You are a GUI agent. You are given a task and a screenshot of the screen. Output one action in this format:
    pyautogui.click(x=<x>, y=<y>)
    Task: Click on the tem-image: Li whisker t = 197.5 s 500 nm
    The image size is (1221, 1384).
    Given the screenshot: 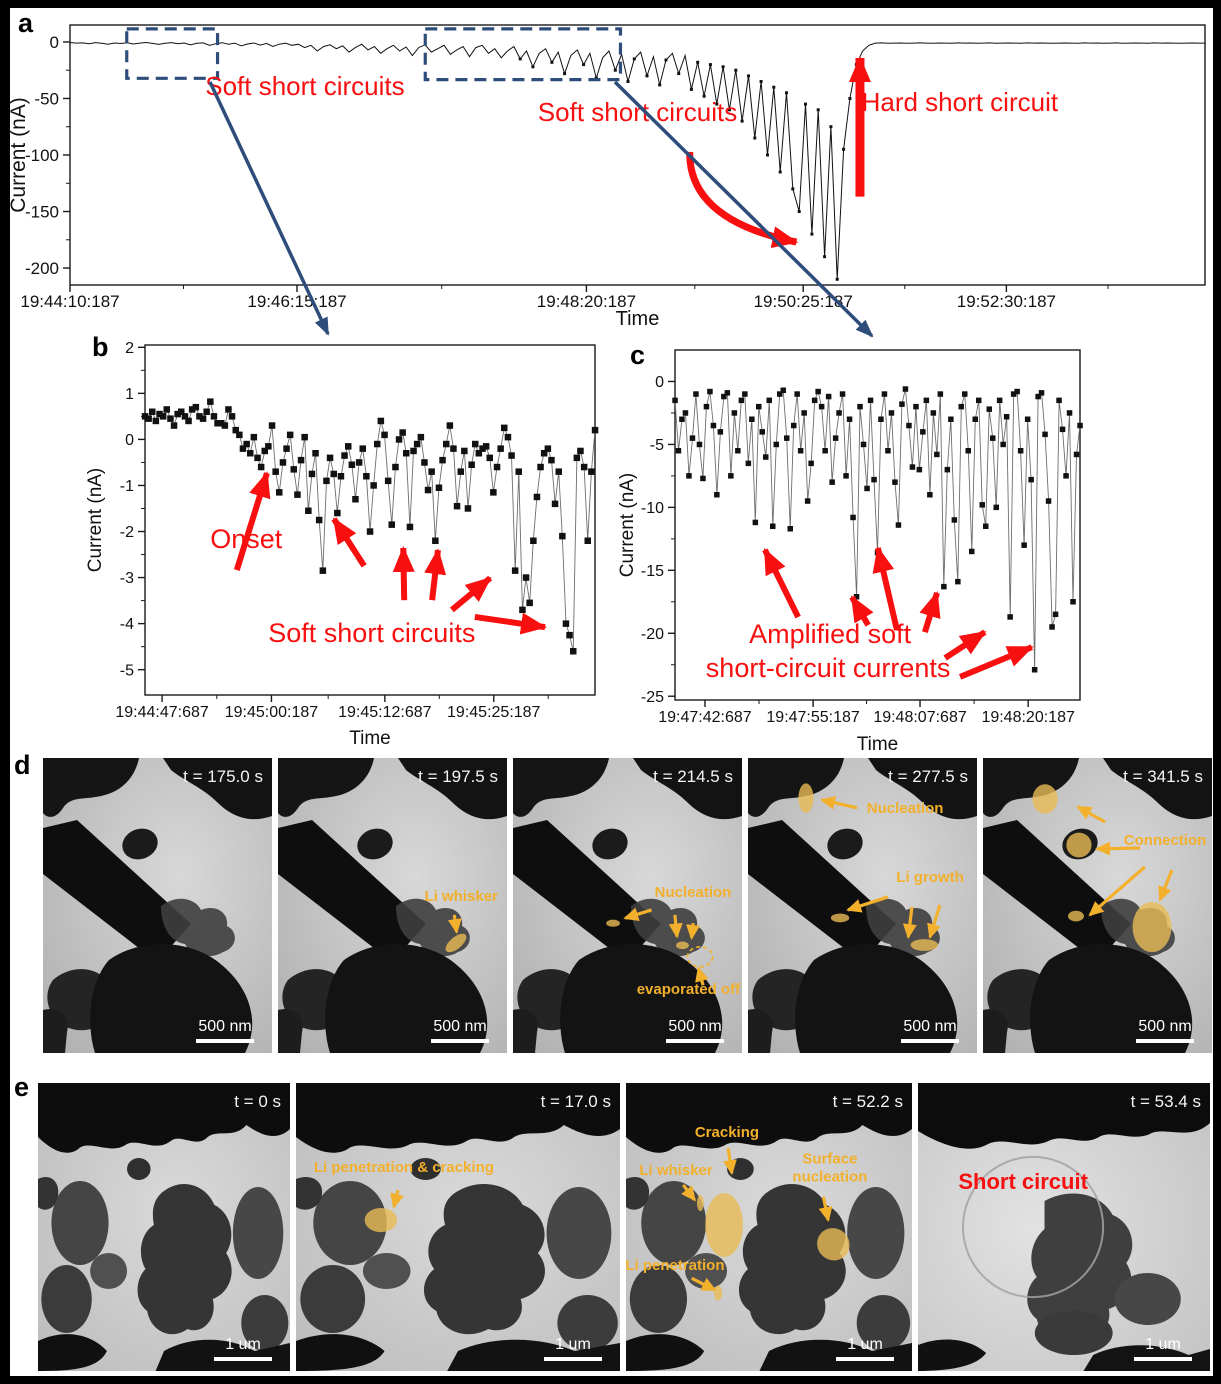 What is the action you would take?
    pyautogui.click(x=392, y=905)
    